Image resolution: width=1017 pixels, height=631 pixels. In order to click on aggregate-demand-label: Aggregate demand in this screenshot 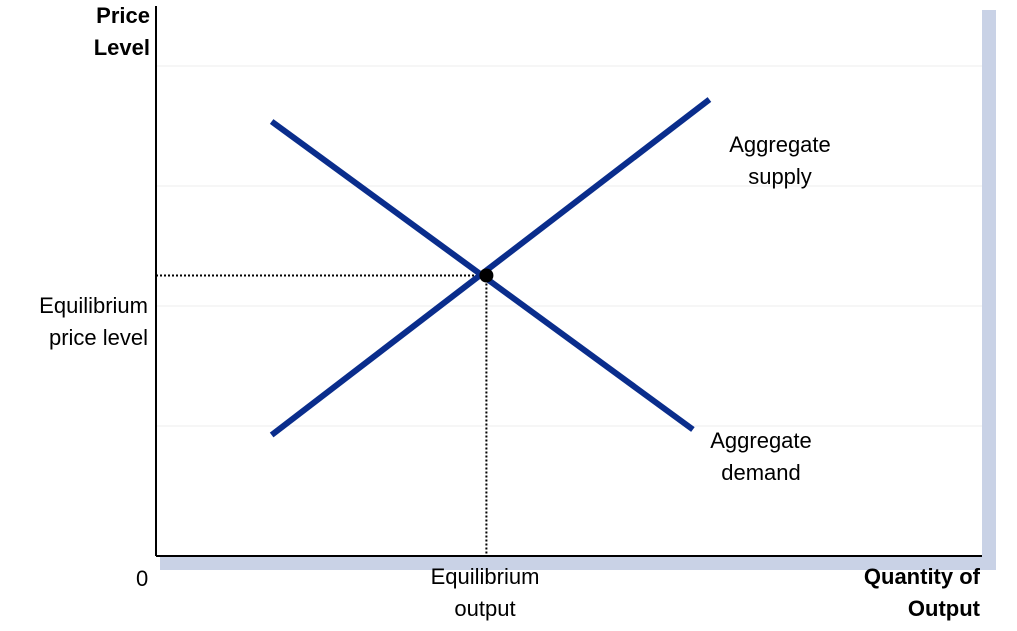, I will do `click(761, 456)`.